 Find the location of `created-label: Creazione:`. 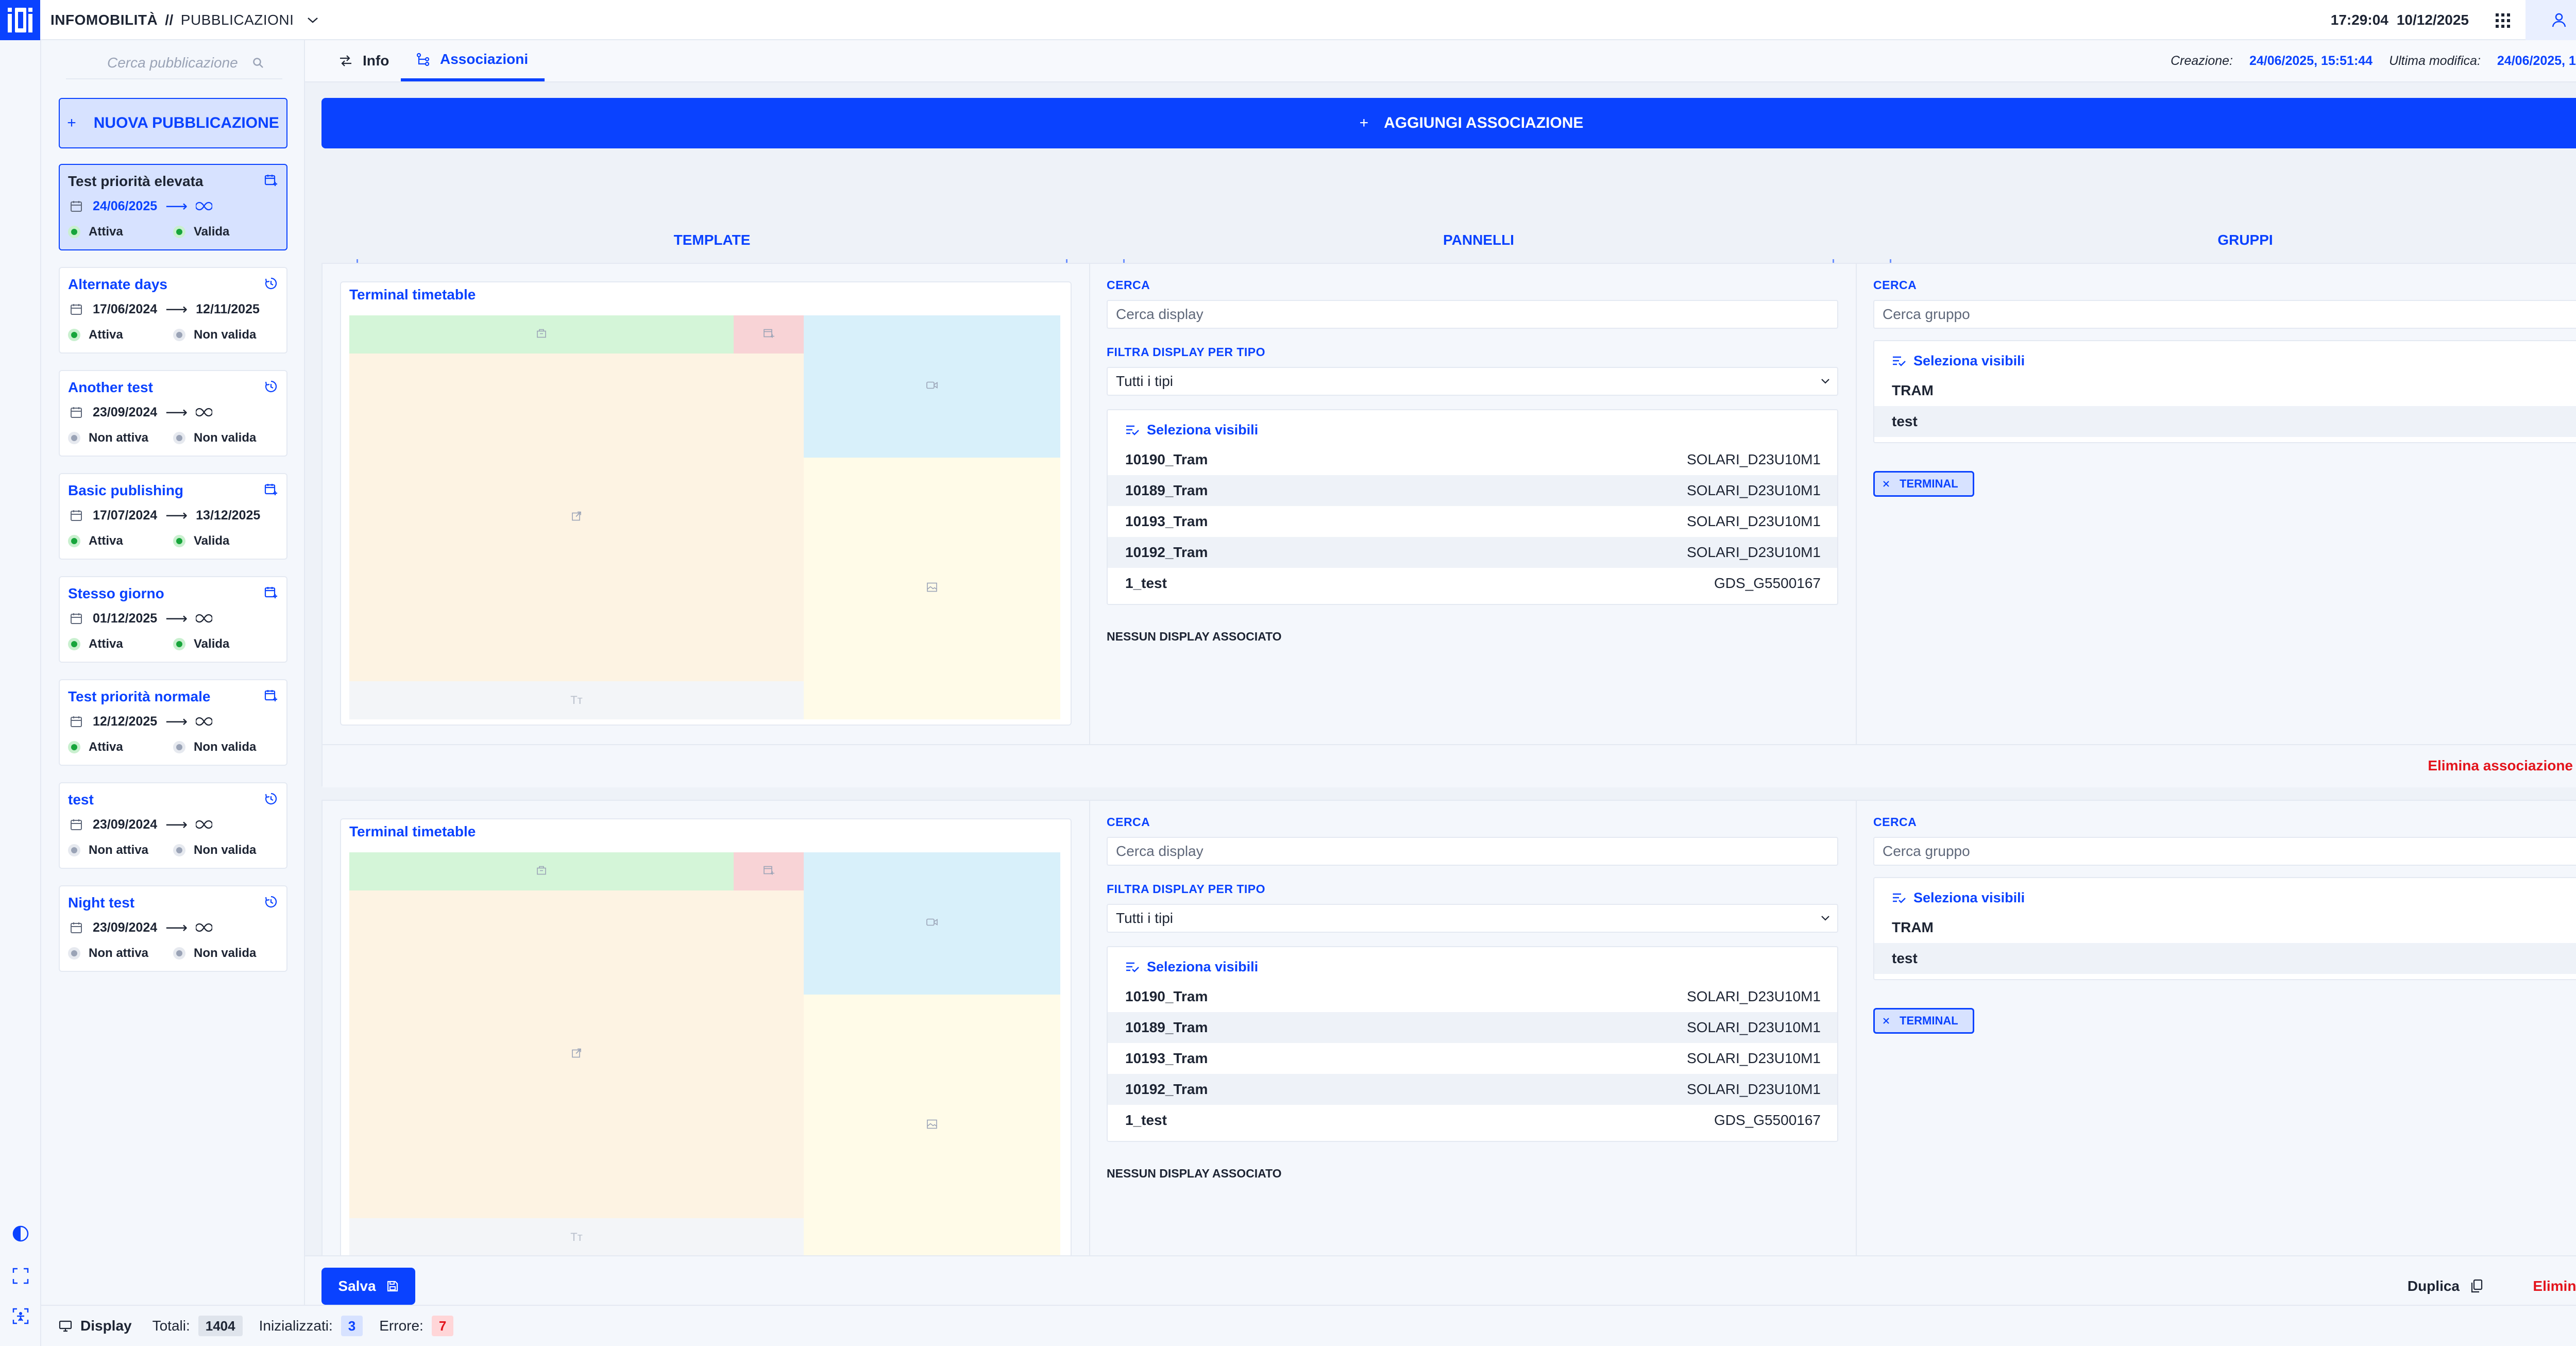

created-label: Creazione: is located at coordinates (2202, 60).